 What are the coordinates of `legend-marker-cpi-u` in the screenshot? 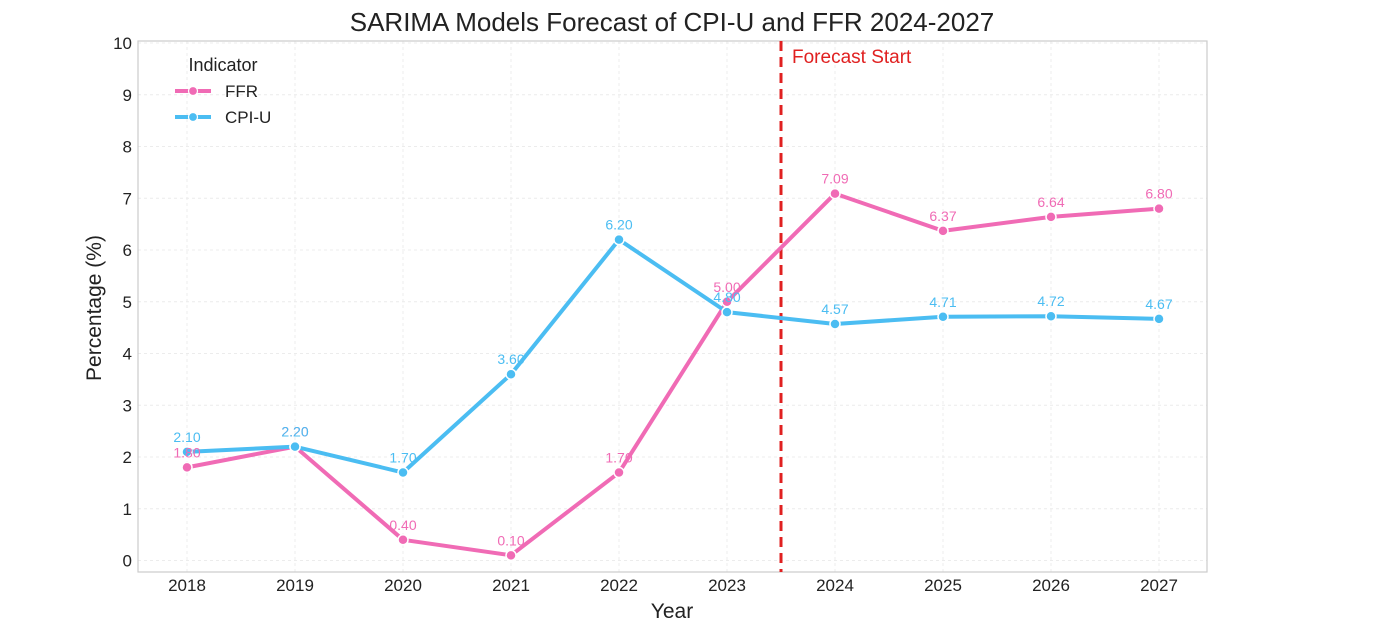 It's located at (193, 117).